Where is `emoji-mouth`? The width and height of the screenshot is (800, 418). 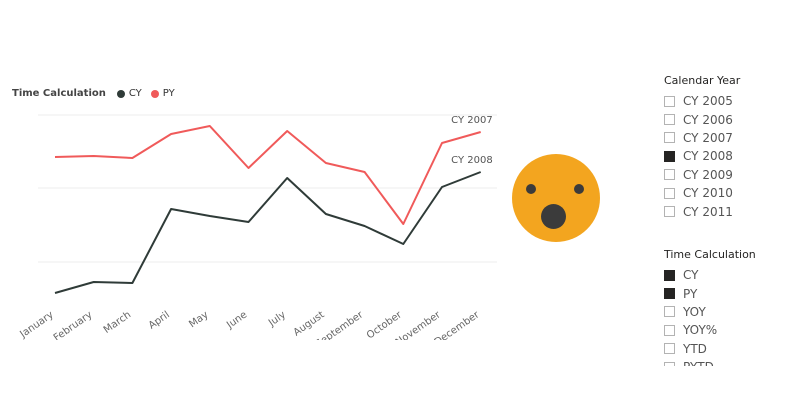 emoji-mouth is located at coordinates (553, 216).